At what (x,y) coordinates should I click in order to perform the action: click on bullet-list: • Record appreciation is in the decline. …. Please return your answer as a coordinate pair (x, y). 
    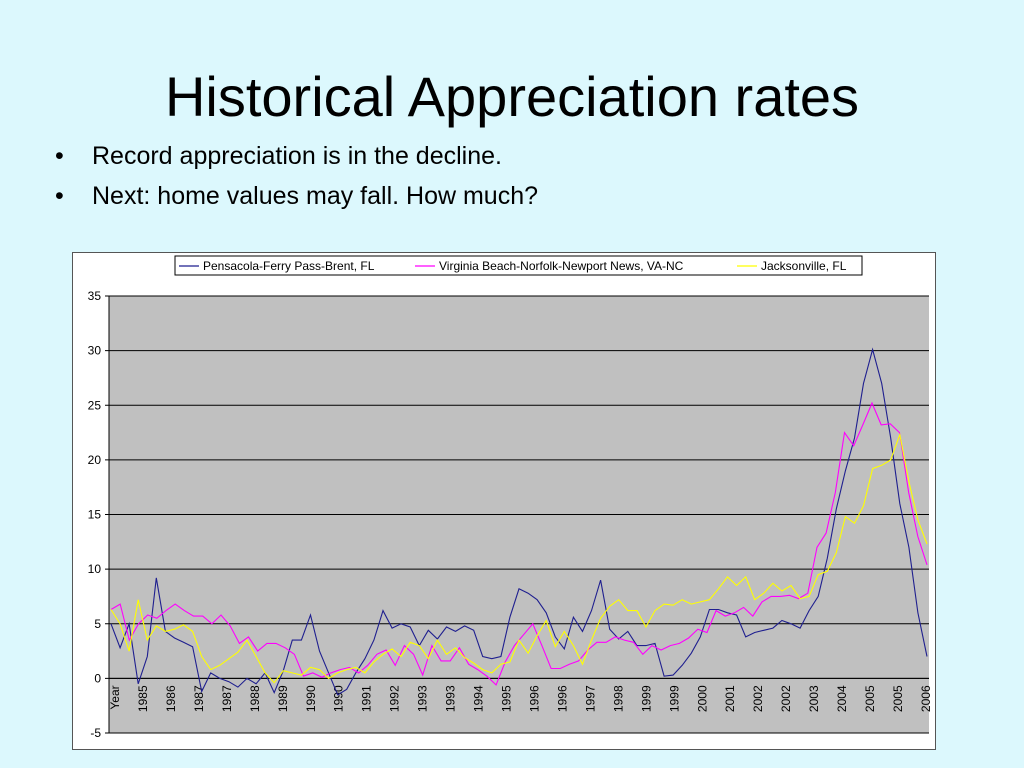
    Looking at the image, I should click on (296, 176).